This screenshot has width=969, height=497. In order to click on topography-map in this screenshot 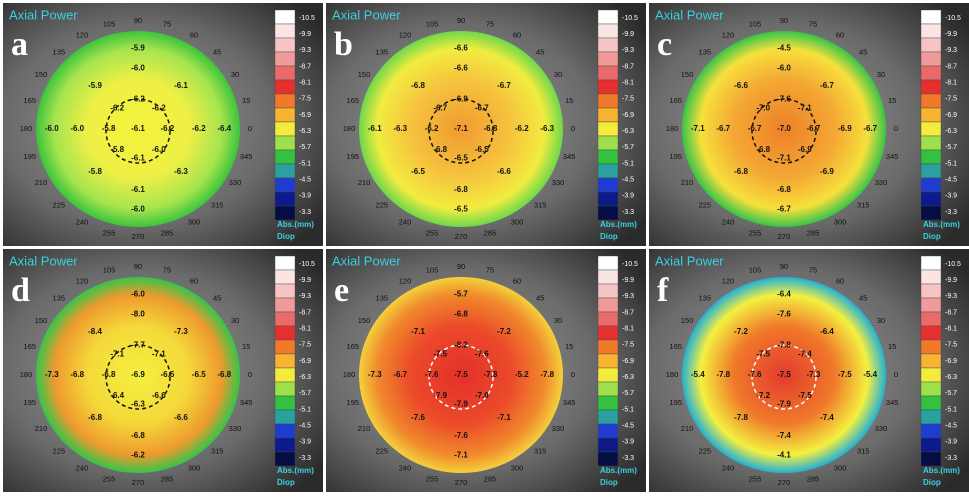, I will do `click(138, 129)`.